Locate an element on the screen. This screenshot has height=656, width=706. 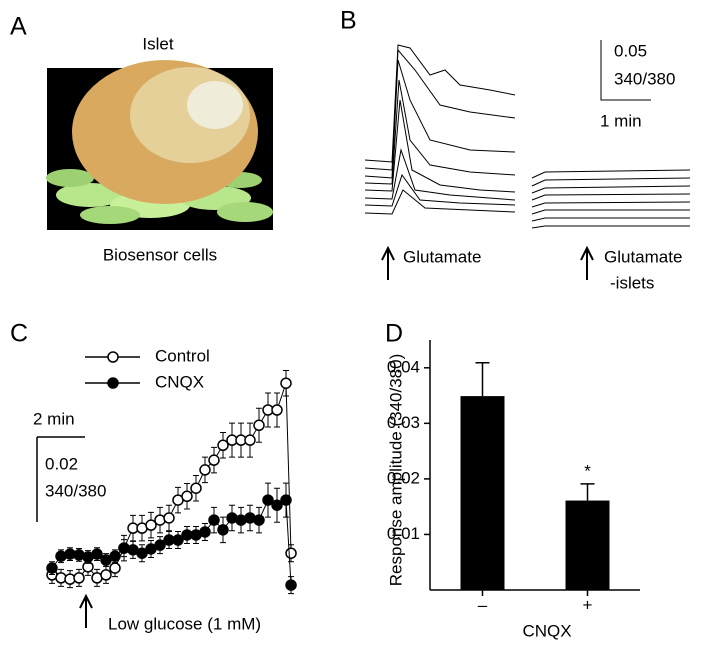
y-tick-label: 0.01 is located at coordinates (403, 533).